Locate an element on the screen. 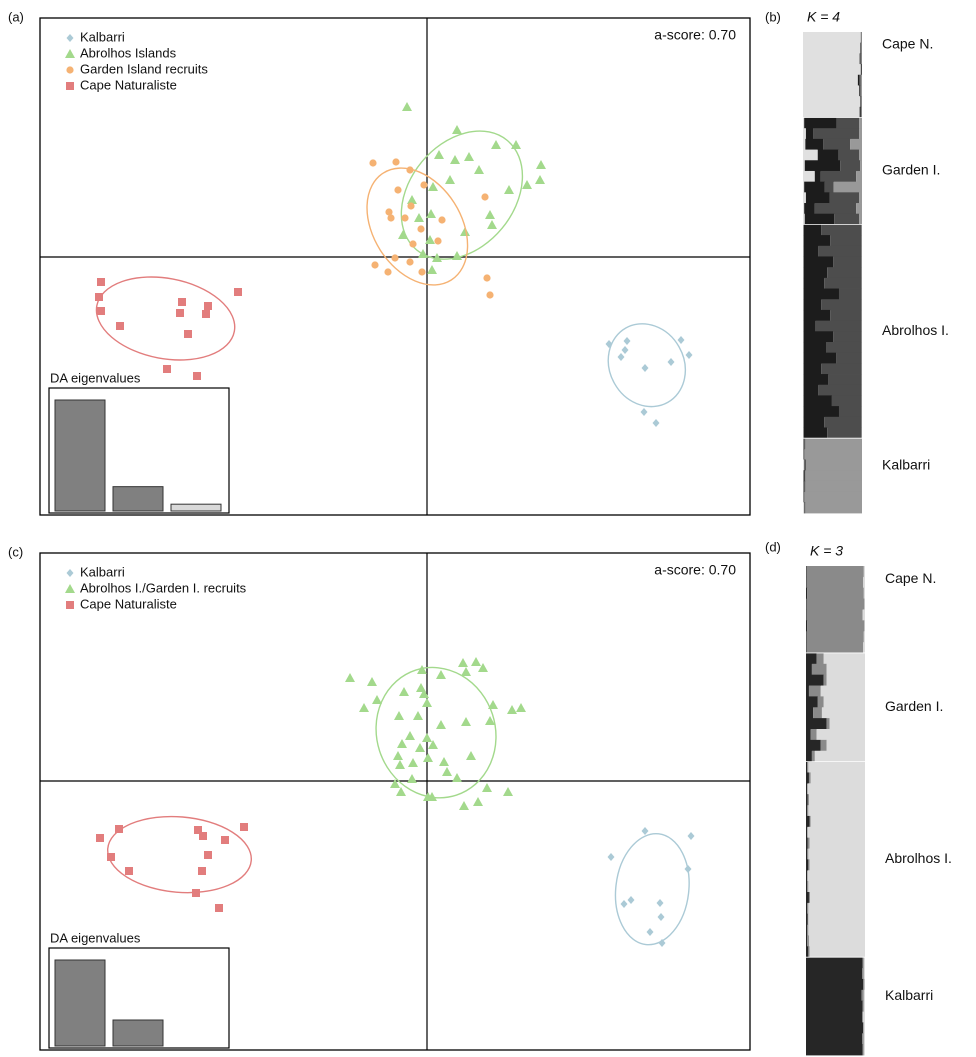 Image resolution: width=976 pixels, height=1057 pixels. a-score: a-score: 0.70 is located at coordinates (695, 570).